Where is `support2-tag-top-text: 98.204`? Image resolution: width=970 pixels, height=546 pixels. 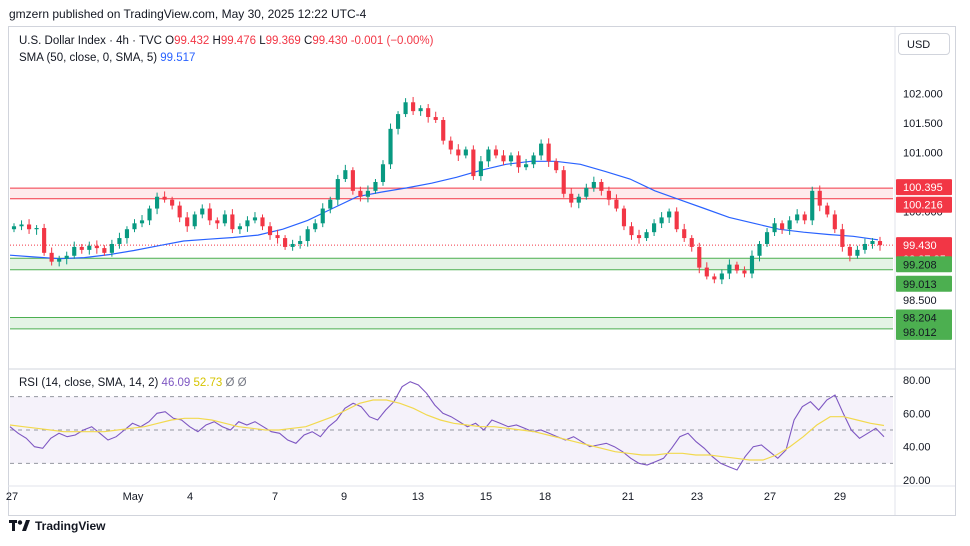
support2-tag-top-text: 98.204 is located at coordinates (920, 319).